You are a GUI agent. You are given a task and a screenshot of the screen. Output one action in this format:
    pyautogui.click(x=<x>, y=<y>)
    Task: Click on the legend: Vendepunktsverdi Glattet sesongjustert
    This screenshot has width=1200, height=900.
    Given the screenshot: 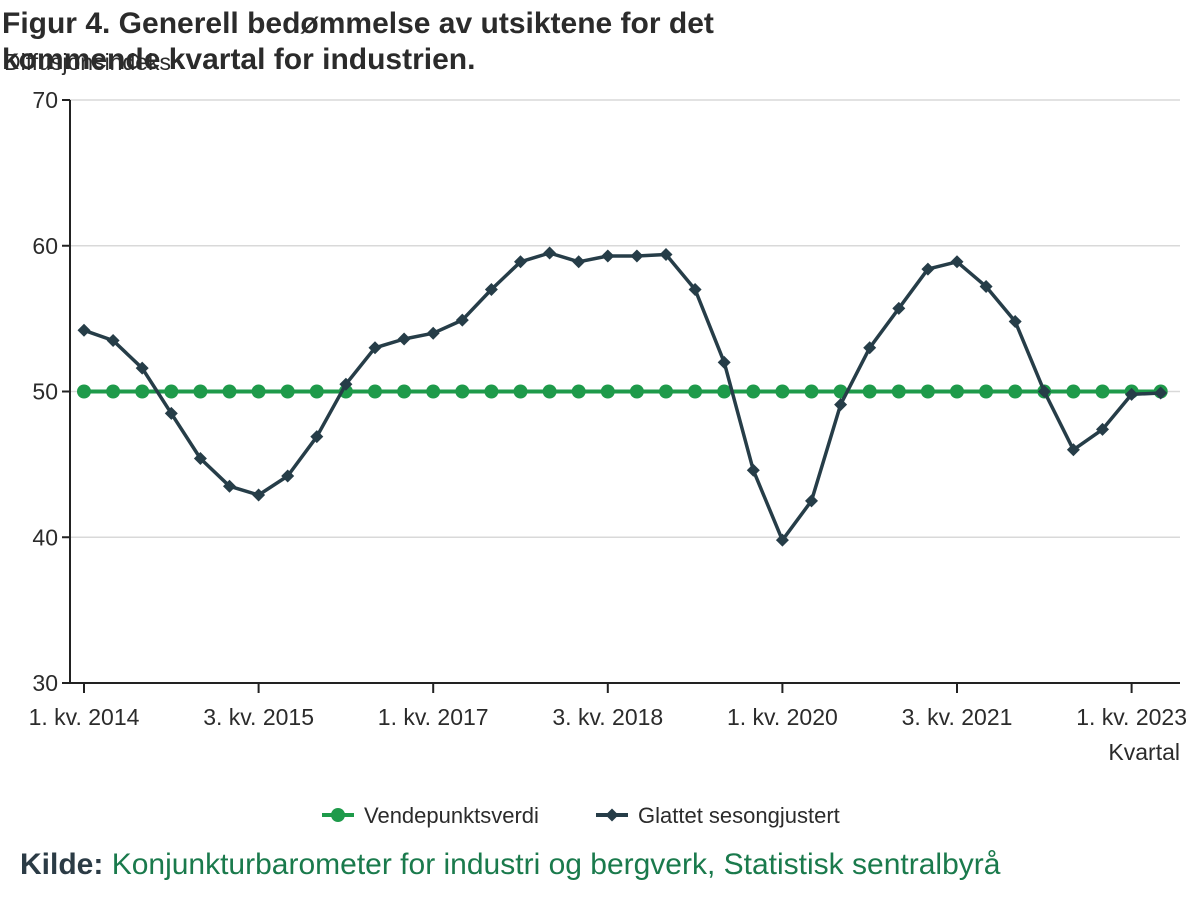 What is the action you would take?
    pyautogui.click(x=581, y=815)
    